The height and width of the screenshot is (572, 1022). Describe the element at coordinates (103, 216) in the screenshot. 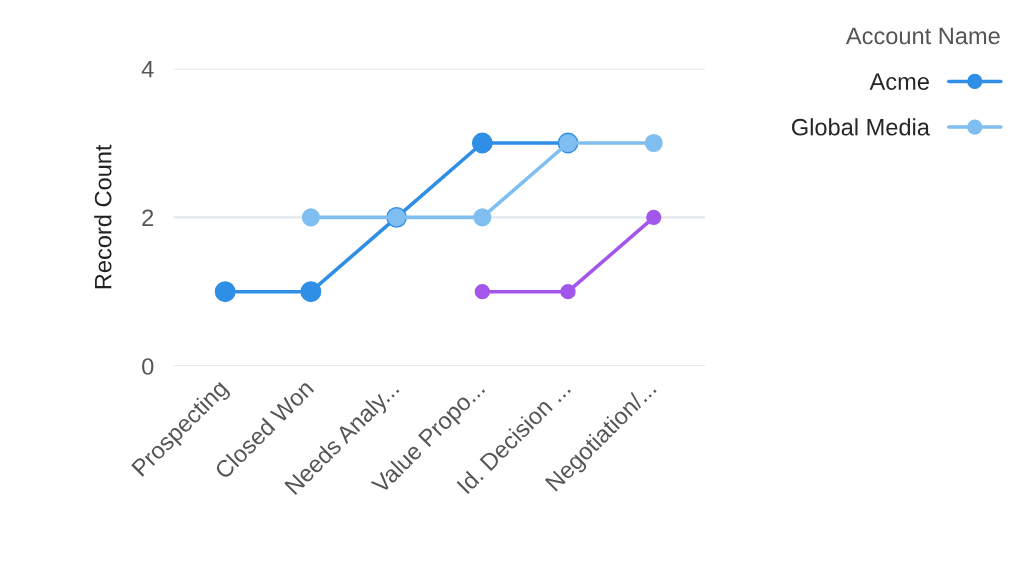

I see `y-axis-title: Record Count` at that location.